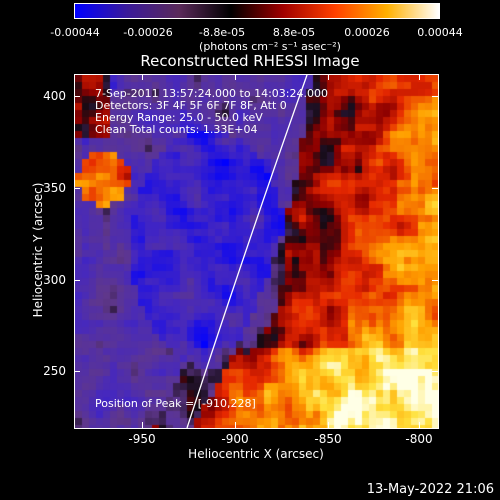 The width and height of the screenshot is (500, 500). I want to click on y-tick-label: 300, so click(54, 280).